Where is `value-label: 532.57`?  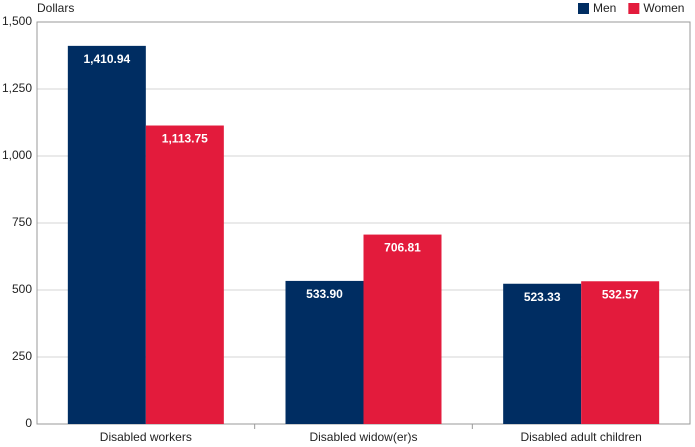
value-label: 532.57 is located at coordinates (620, 294).